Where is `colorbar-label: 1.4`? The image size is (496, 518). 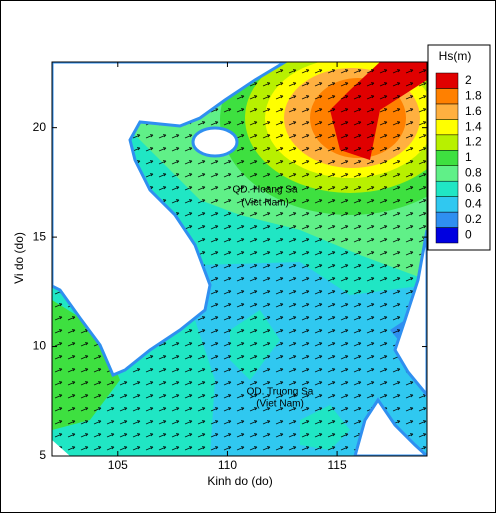 colorbar-label: 1.4 is located at coordinates (473, 126).